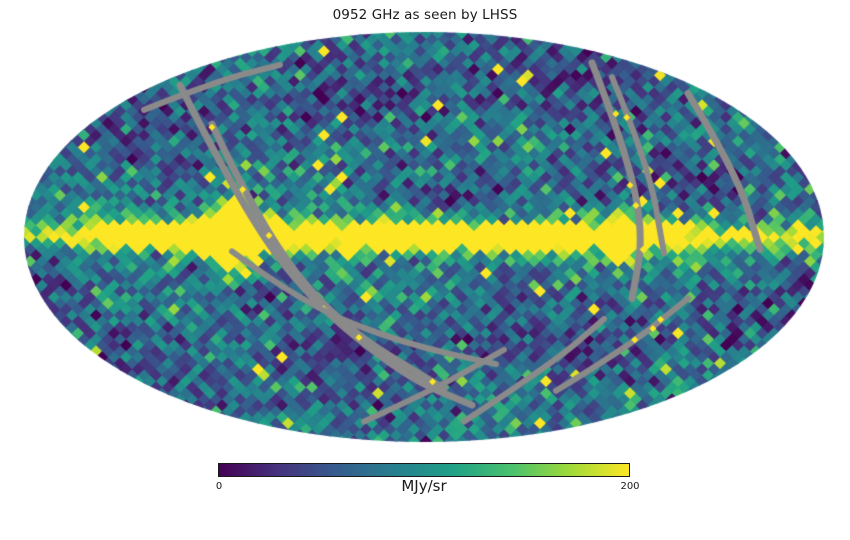 Image resolution: width=850 pixels, height=540 pixels. Describe the element at coordinates (219, 486) in the screenshot. I see `colorbar-tick-min: 0` at that location.